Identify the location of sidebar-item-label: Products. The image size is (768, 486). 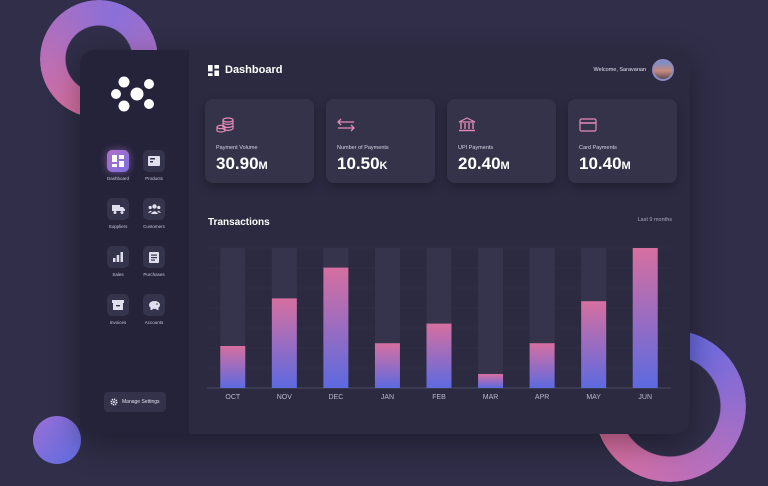
(154, 178).